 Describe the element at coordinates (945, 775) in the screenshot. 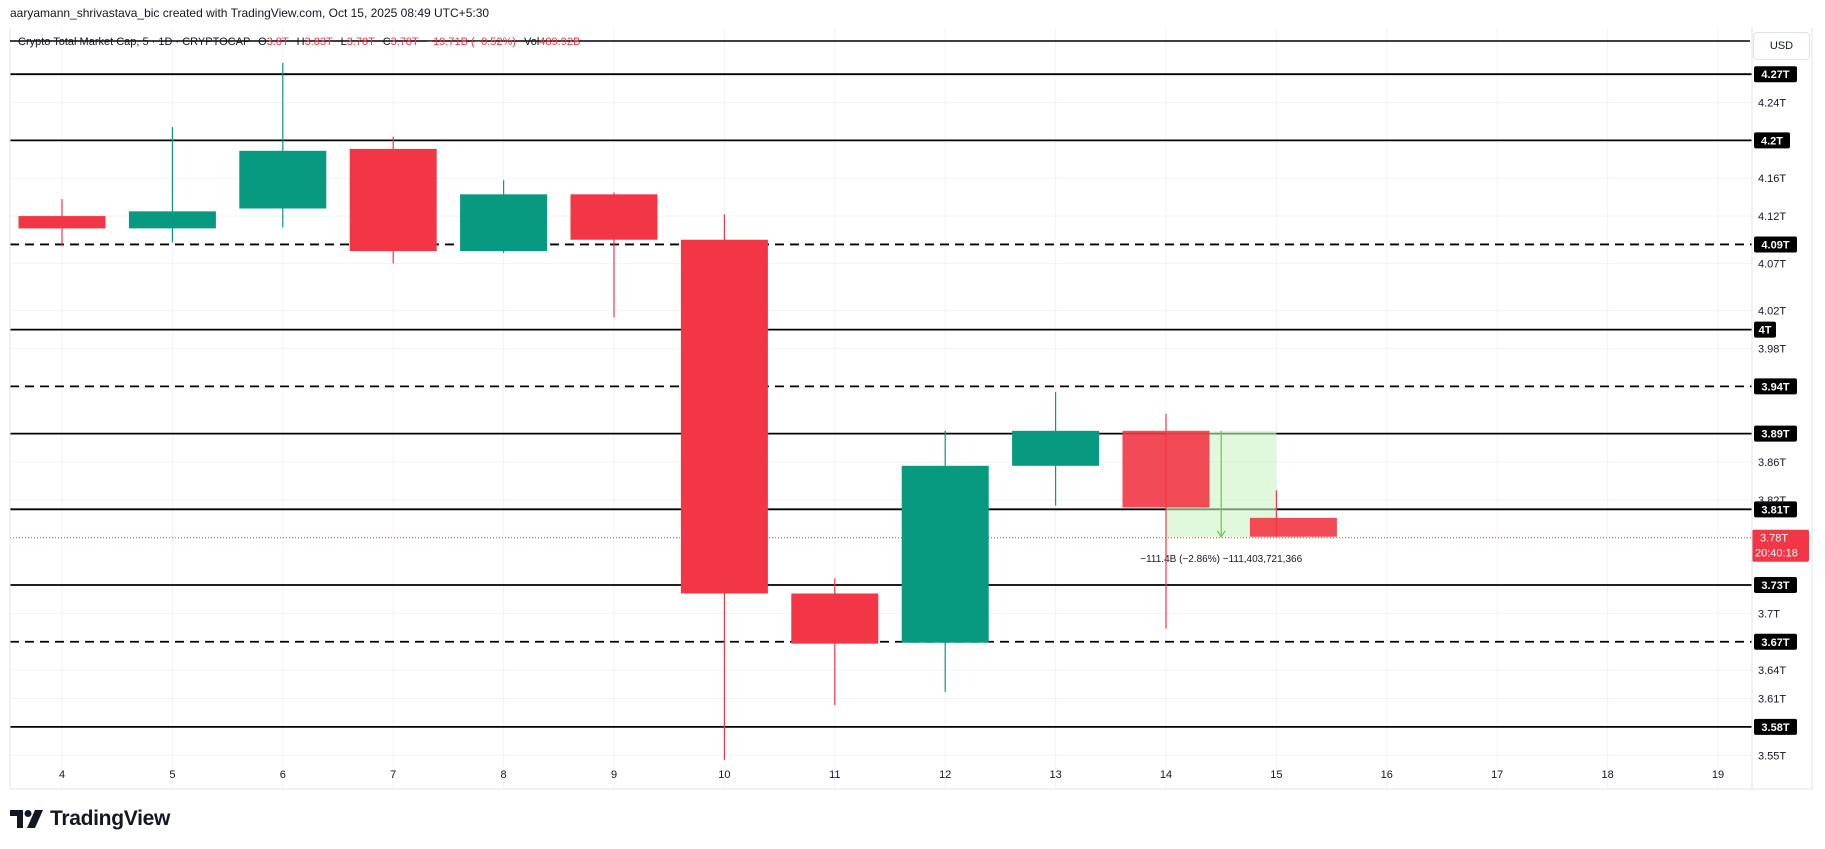

I see `x-tick-label: 12` at that location.